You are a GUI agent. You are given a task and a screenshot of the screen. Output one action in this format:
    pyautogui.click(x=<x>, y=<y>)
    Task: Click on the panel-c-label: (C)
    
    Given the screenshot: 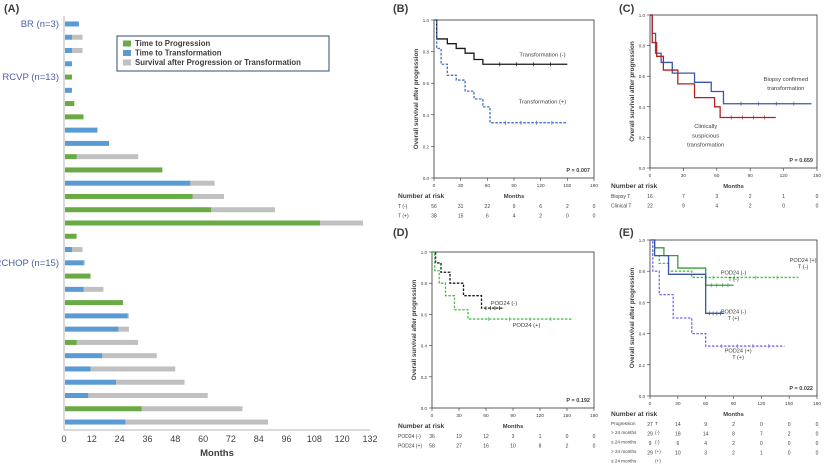 What is the action you would take?
    pyautogui.click(x=627, y=9)
    